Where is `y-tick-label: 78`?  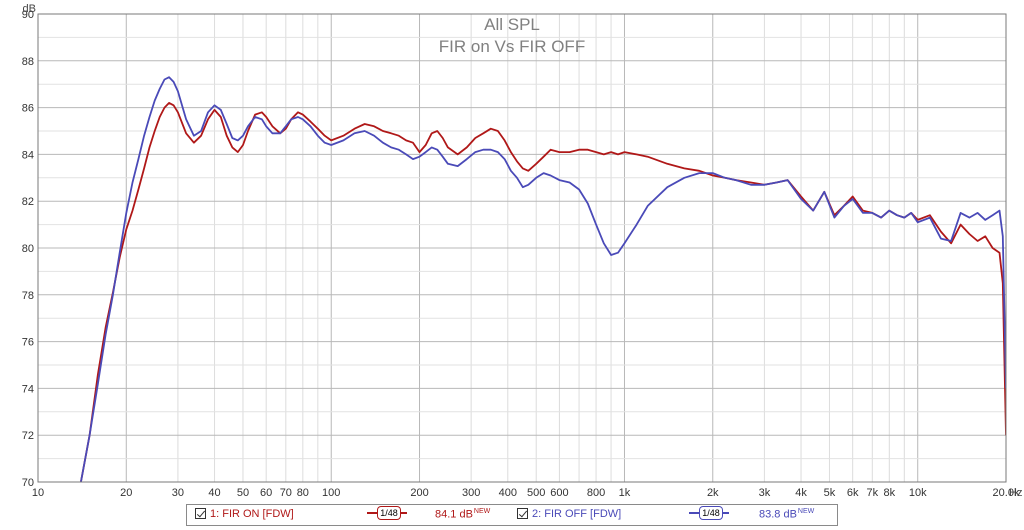
y-tick-label: 78 is located at coordinates (28, 296).